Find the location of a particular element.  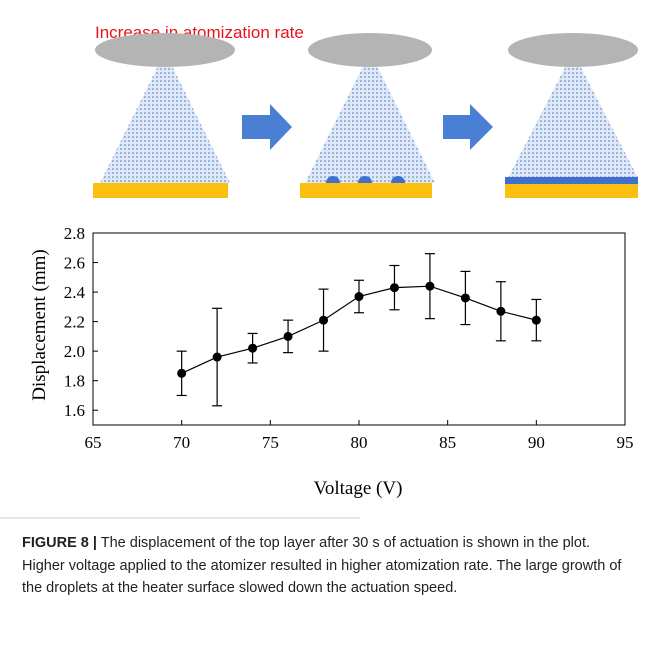

y-tick-label: 2.6 is located at coordinates (74, 263).